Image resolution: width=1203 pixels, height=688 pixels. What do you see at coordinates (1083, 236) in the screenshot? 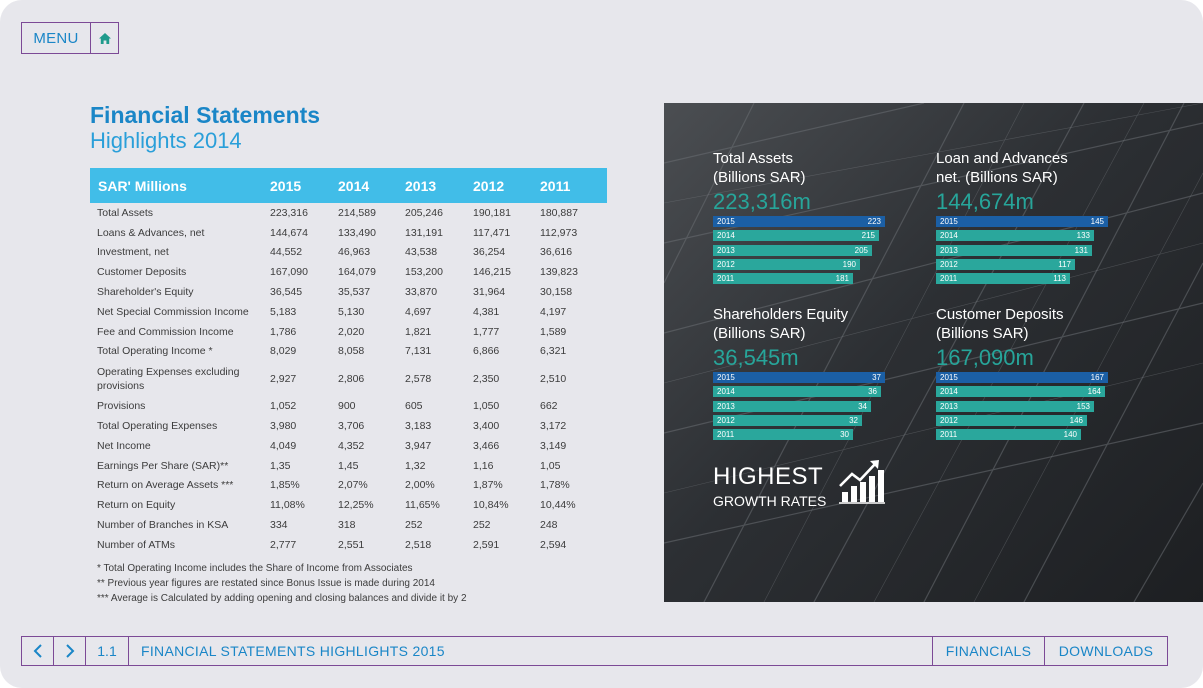
I see `bar-value: 133` at bounding box center [1083, 236].